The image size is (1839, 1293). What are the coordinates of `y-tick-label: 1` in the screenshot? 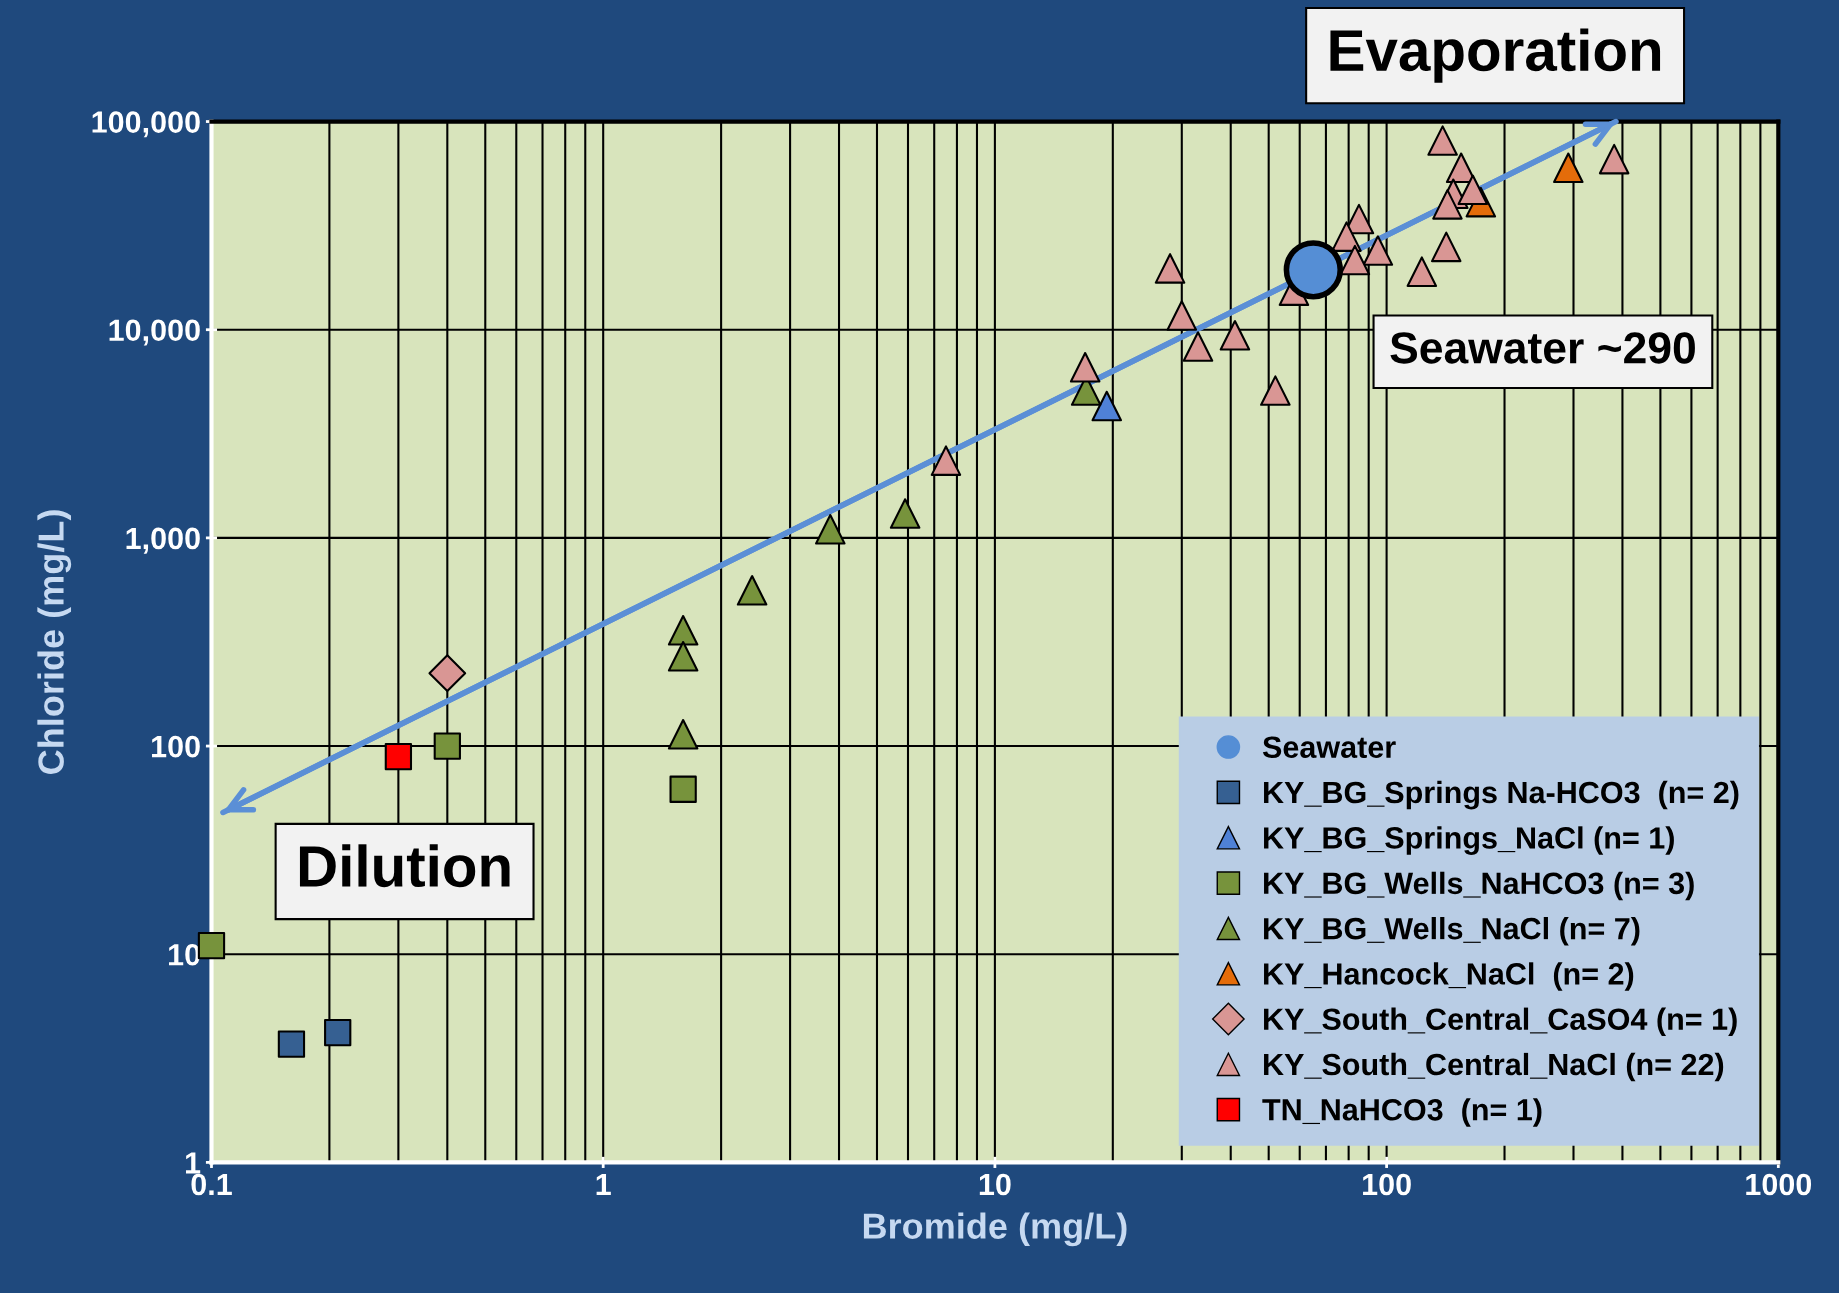 It's located at (193, 1163).